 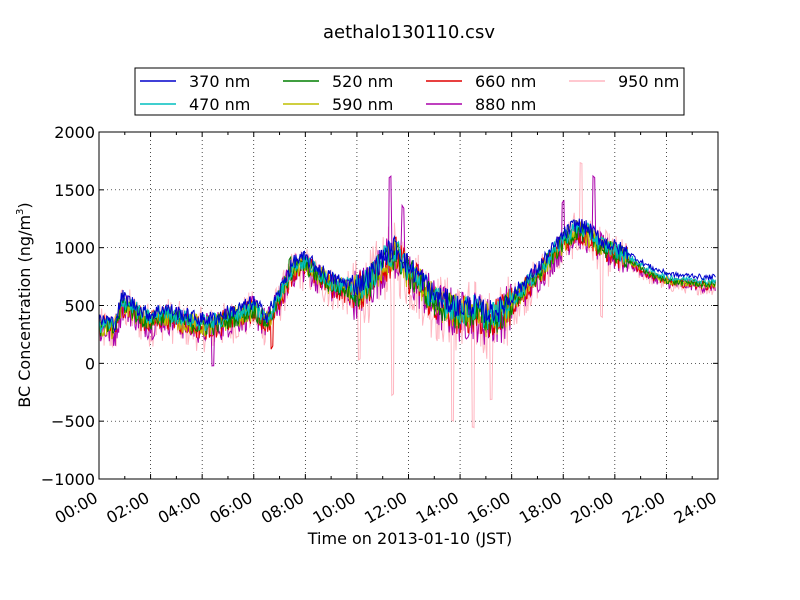 I want to click on legend-label: 370 nm, so click(x=219, y=81).